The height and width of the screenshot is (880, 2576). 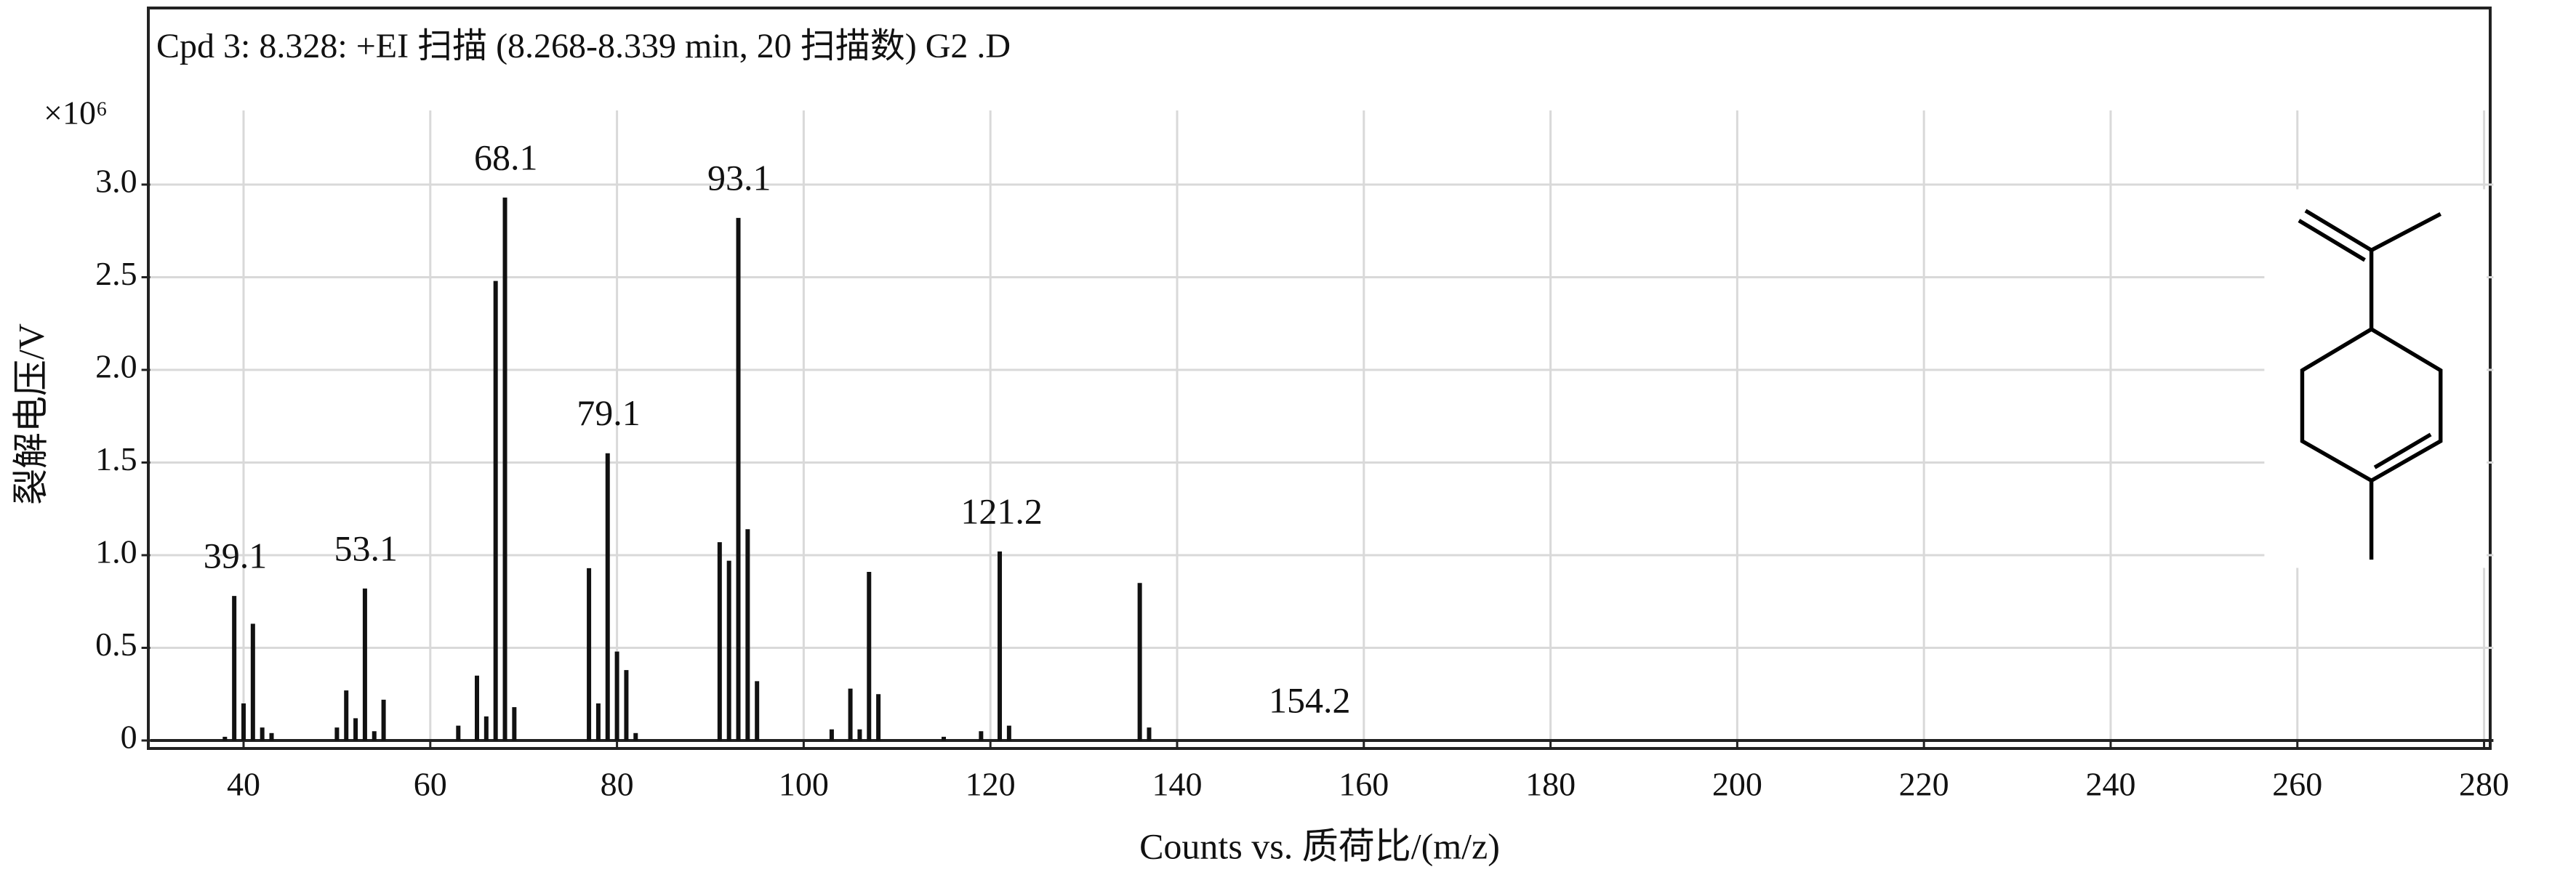 I want to click on x-tick-label: 60, so click(x=431, y=785).